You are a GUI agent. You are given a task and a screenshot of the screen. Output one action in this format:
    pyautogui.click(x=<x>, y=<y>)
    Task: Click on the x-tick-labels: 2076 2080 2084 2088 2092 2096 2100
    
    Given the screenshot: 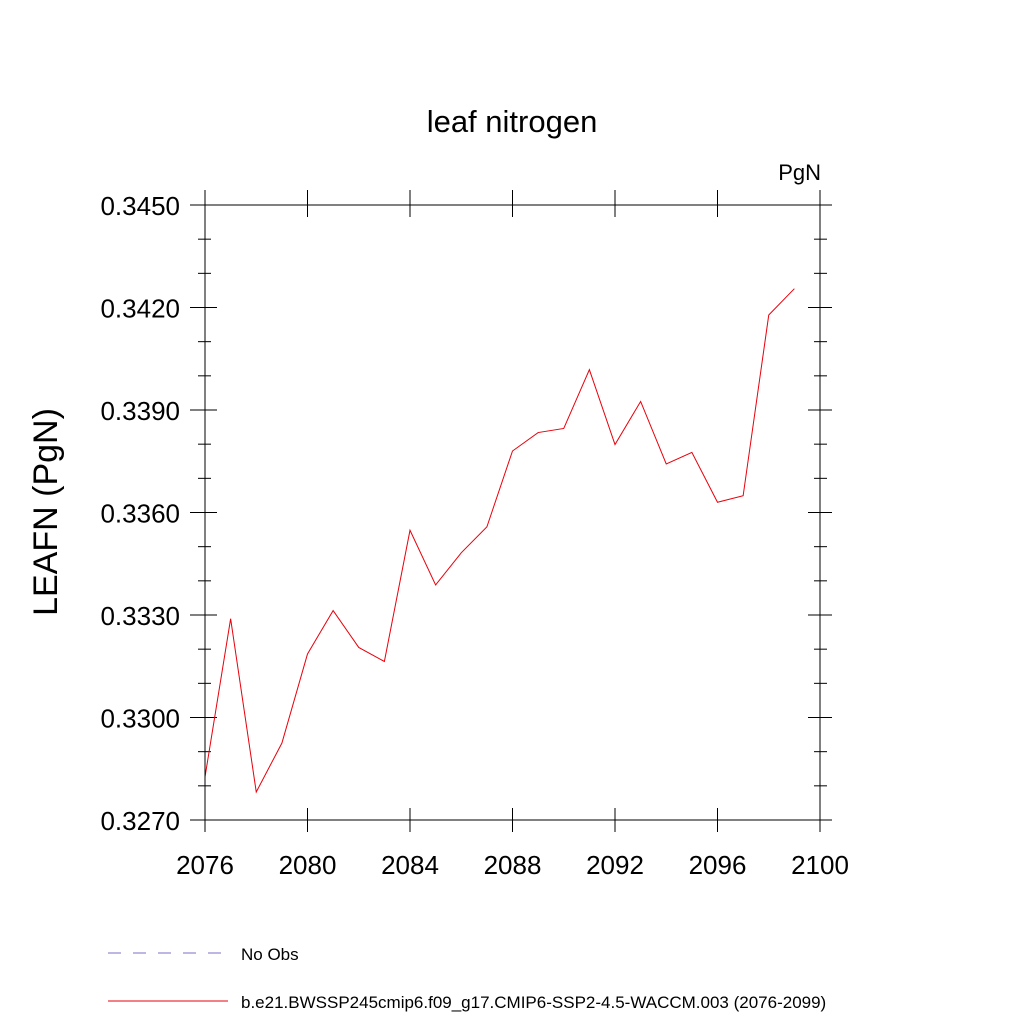 What is the action you would take?
    pyautogui.click(x=512, y=865)
    